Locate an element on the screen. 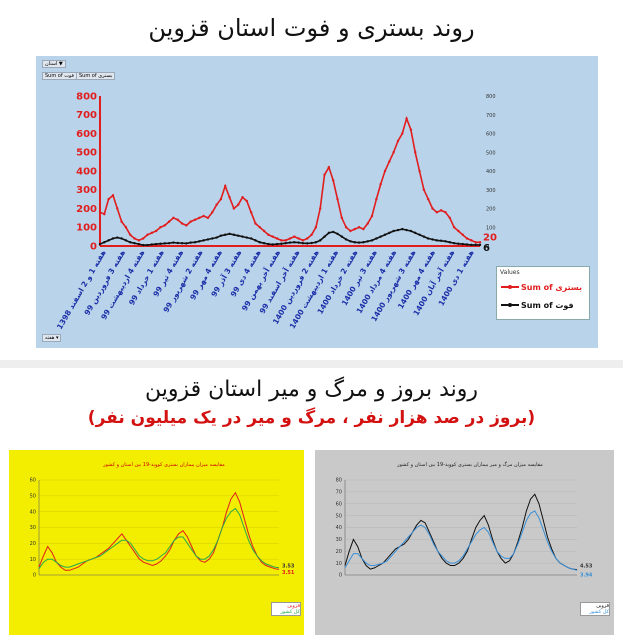 The height and width of the screenshot is (640, 623). province-filter: استان ▼ is located at coordinates (54, 64).